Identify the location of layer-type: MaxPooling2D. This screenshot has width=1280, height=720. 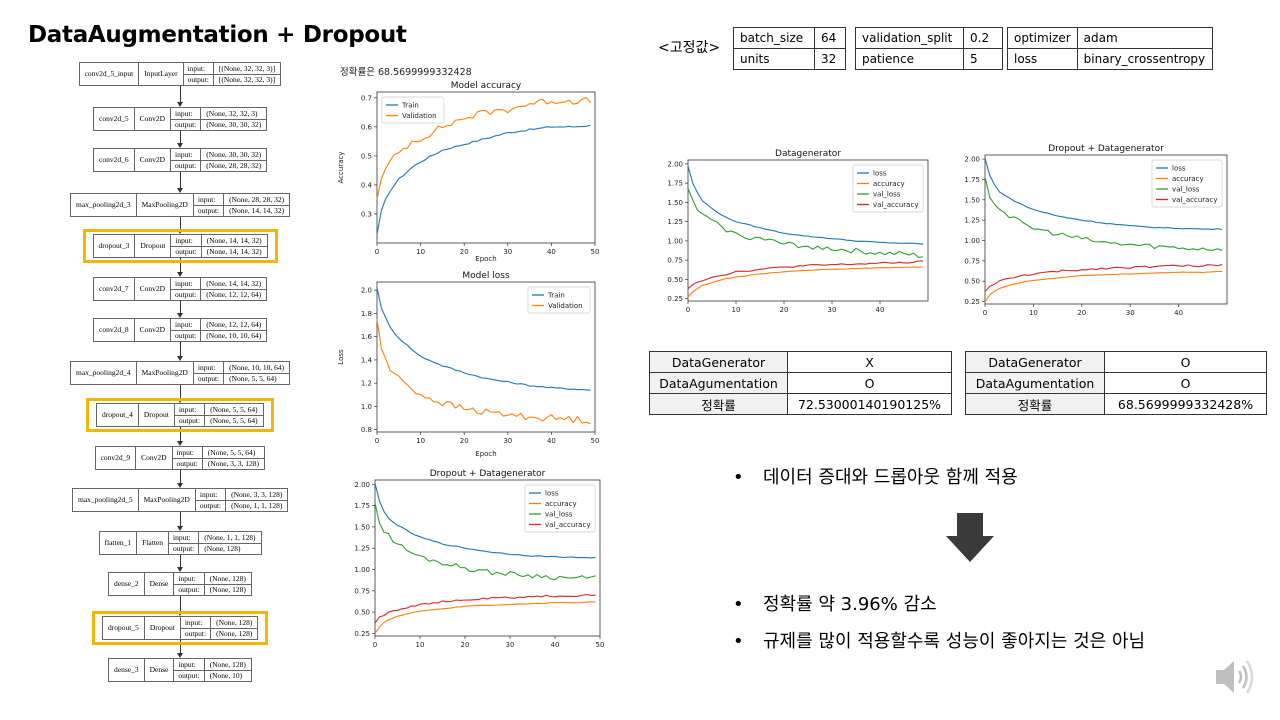
(167, 500).